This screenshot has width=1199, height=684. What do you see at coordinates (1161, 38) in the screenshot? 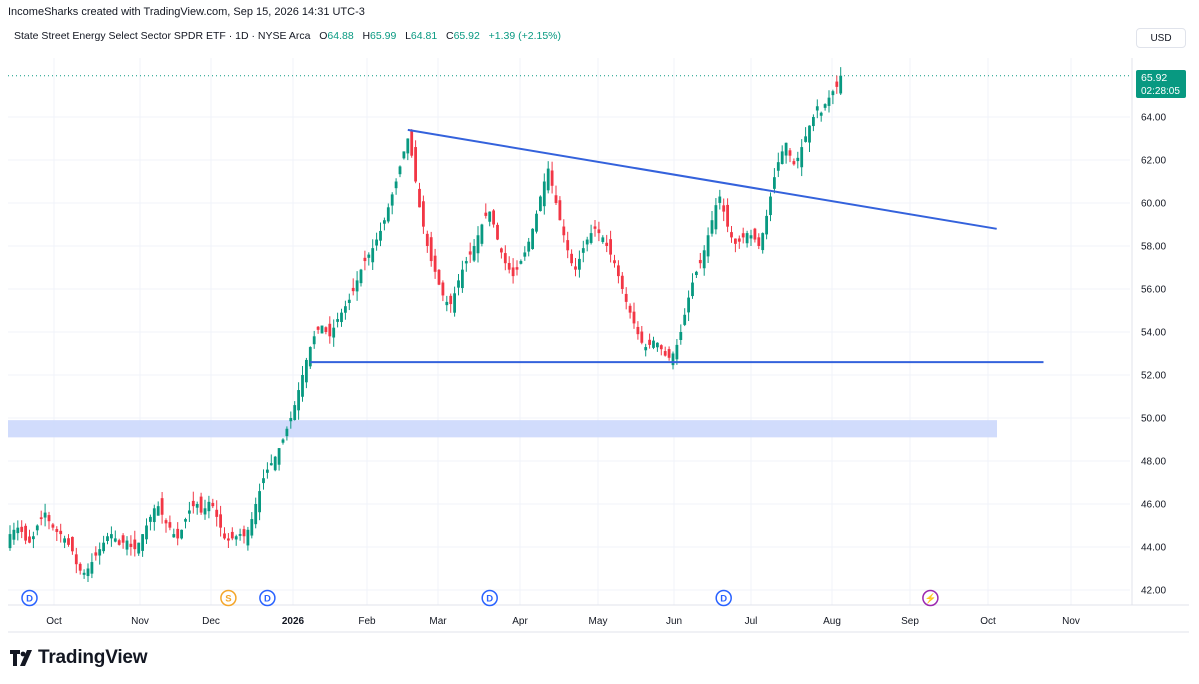
I see `currency-button: USD` at bounding box center [1161, 38].